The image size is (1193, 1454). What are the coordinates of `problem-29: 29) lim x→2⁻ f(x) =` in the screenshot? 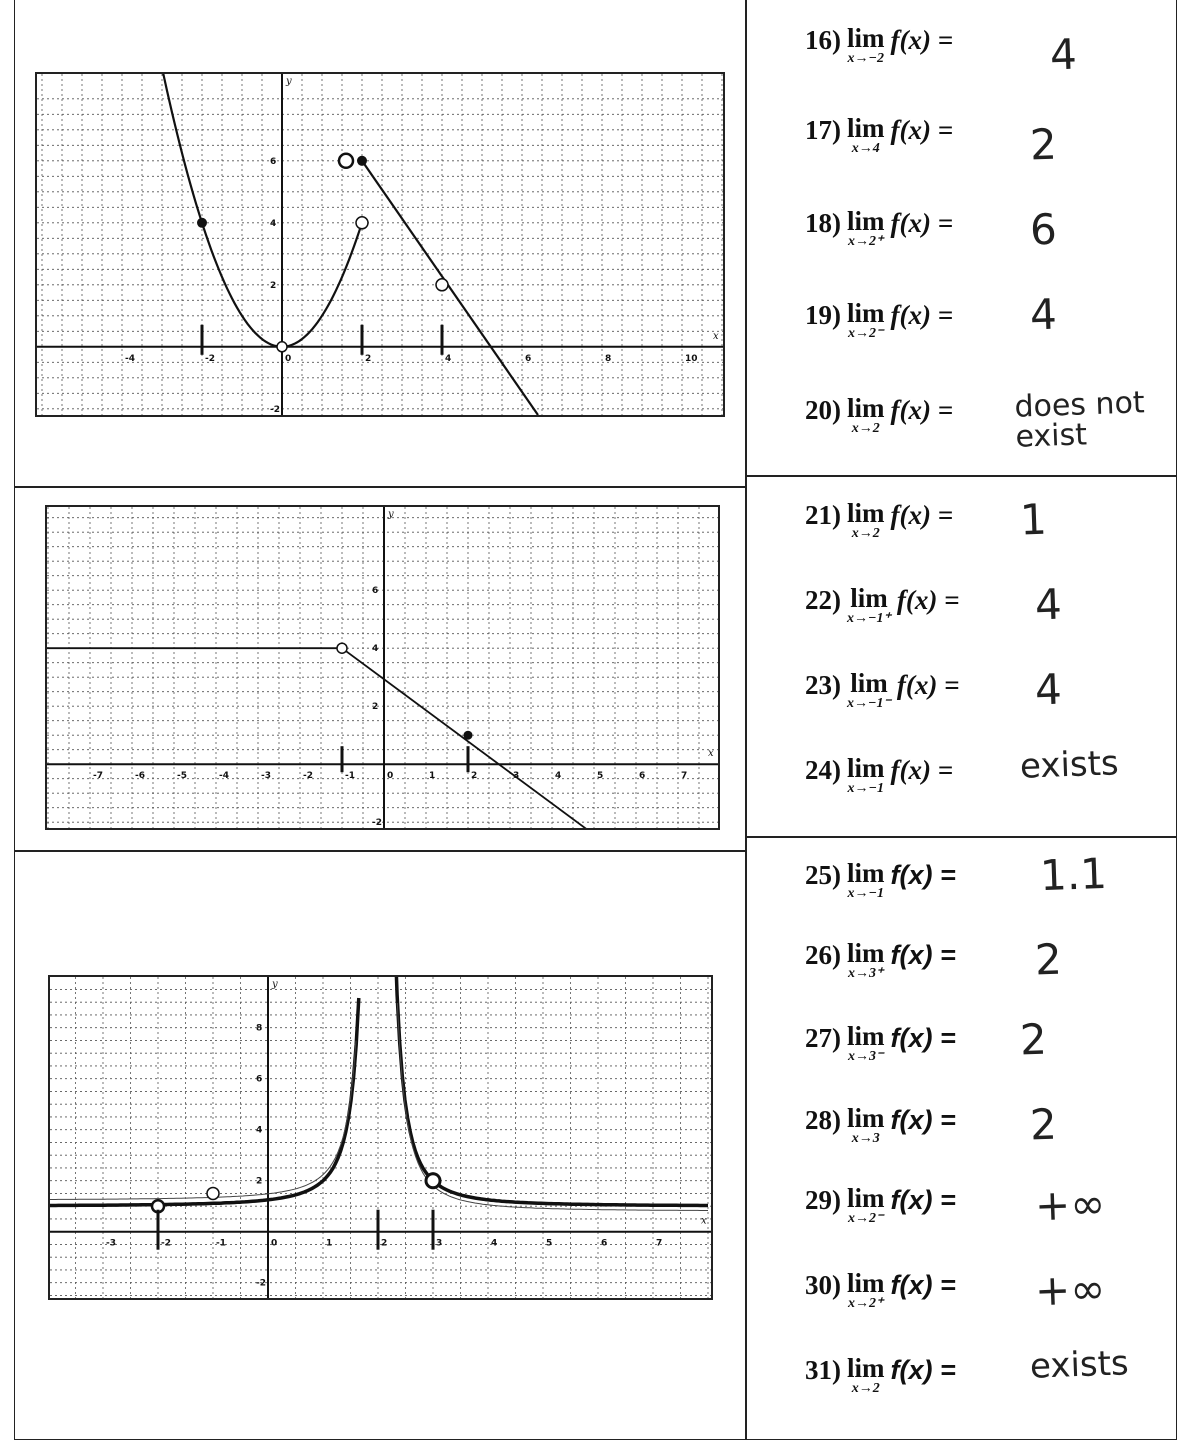 It's located at (880, 1215).